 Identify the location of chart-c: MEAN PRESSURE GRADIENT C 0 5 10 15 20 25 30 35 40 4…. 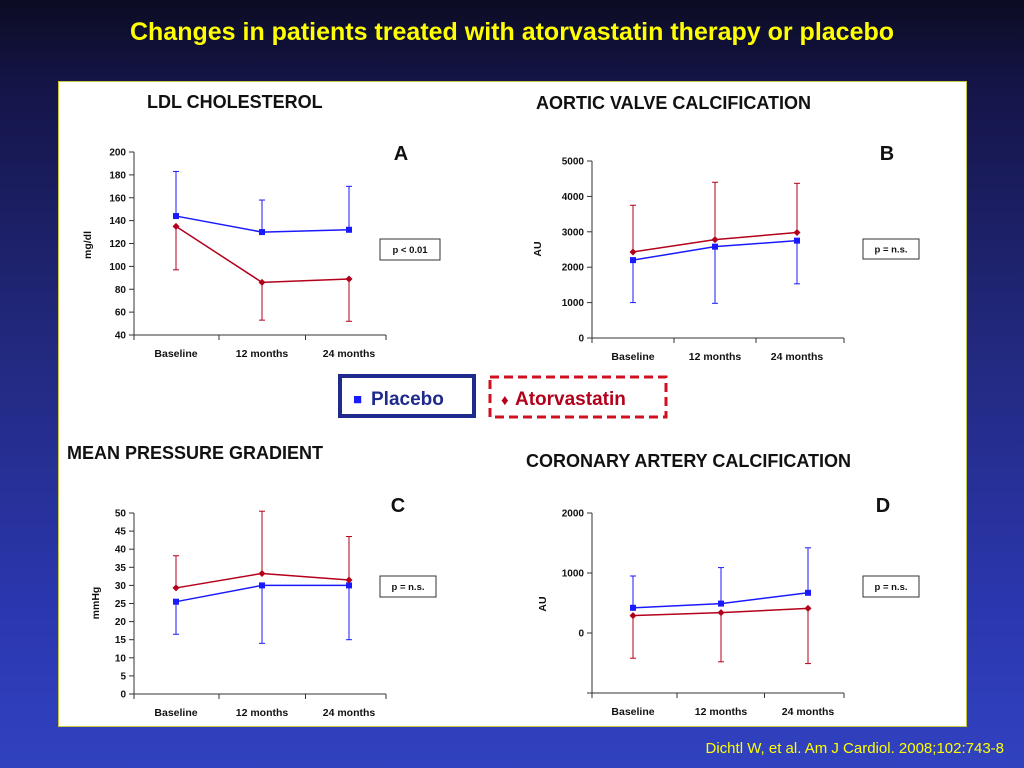
(252, 581).